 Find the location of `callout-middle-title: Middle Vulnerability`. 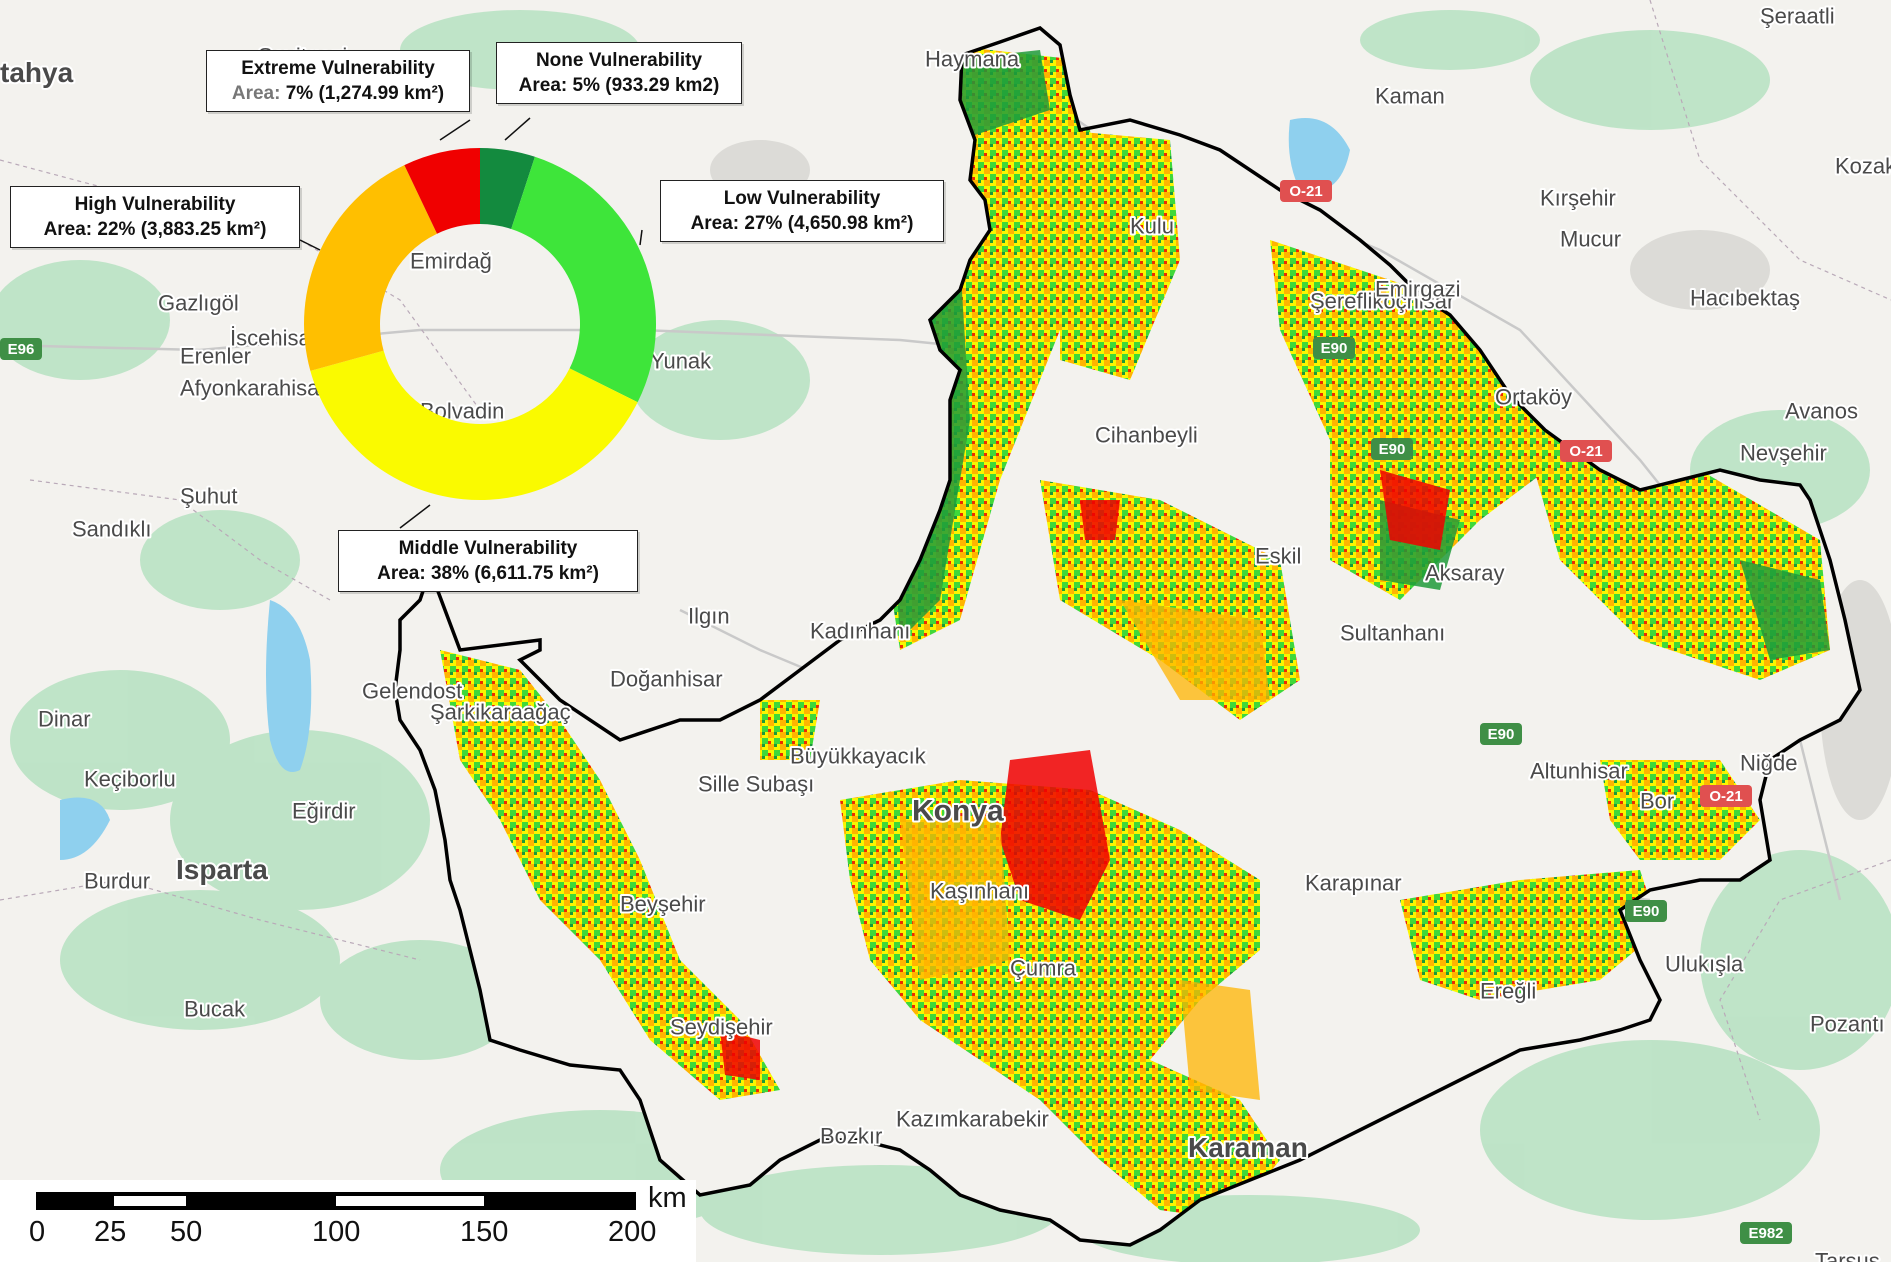

callout-middle-title: Middle Vulnerability is located at coordinates (488, 548).